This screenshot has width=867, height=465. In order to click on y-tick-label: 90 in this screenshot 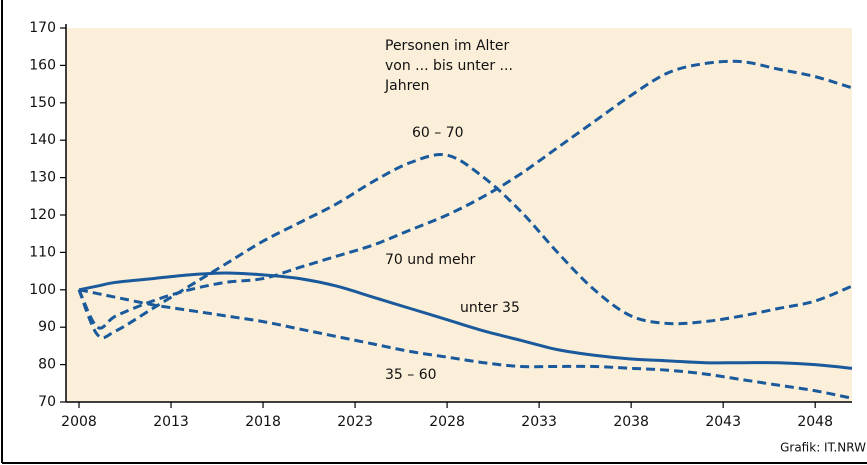, I will do `click(47, 327)`.